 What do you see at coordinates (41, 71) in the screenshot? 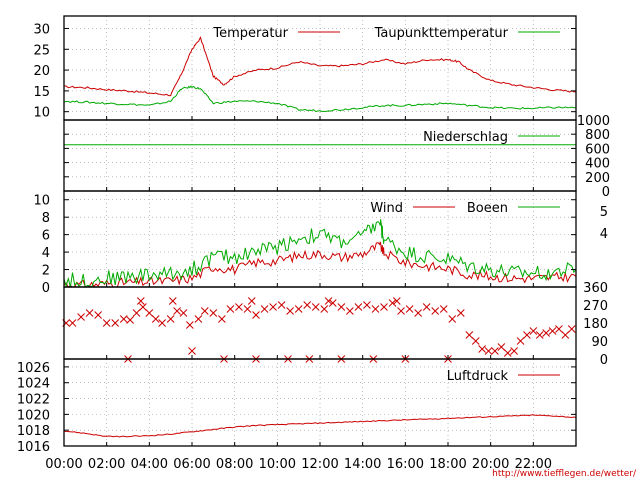
I see `ytick-label: 20` at bounding box center [41, 71].